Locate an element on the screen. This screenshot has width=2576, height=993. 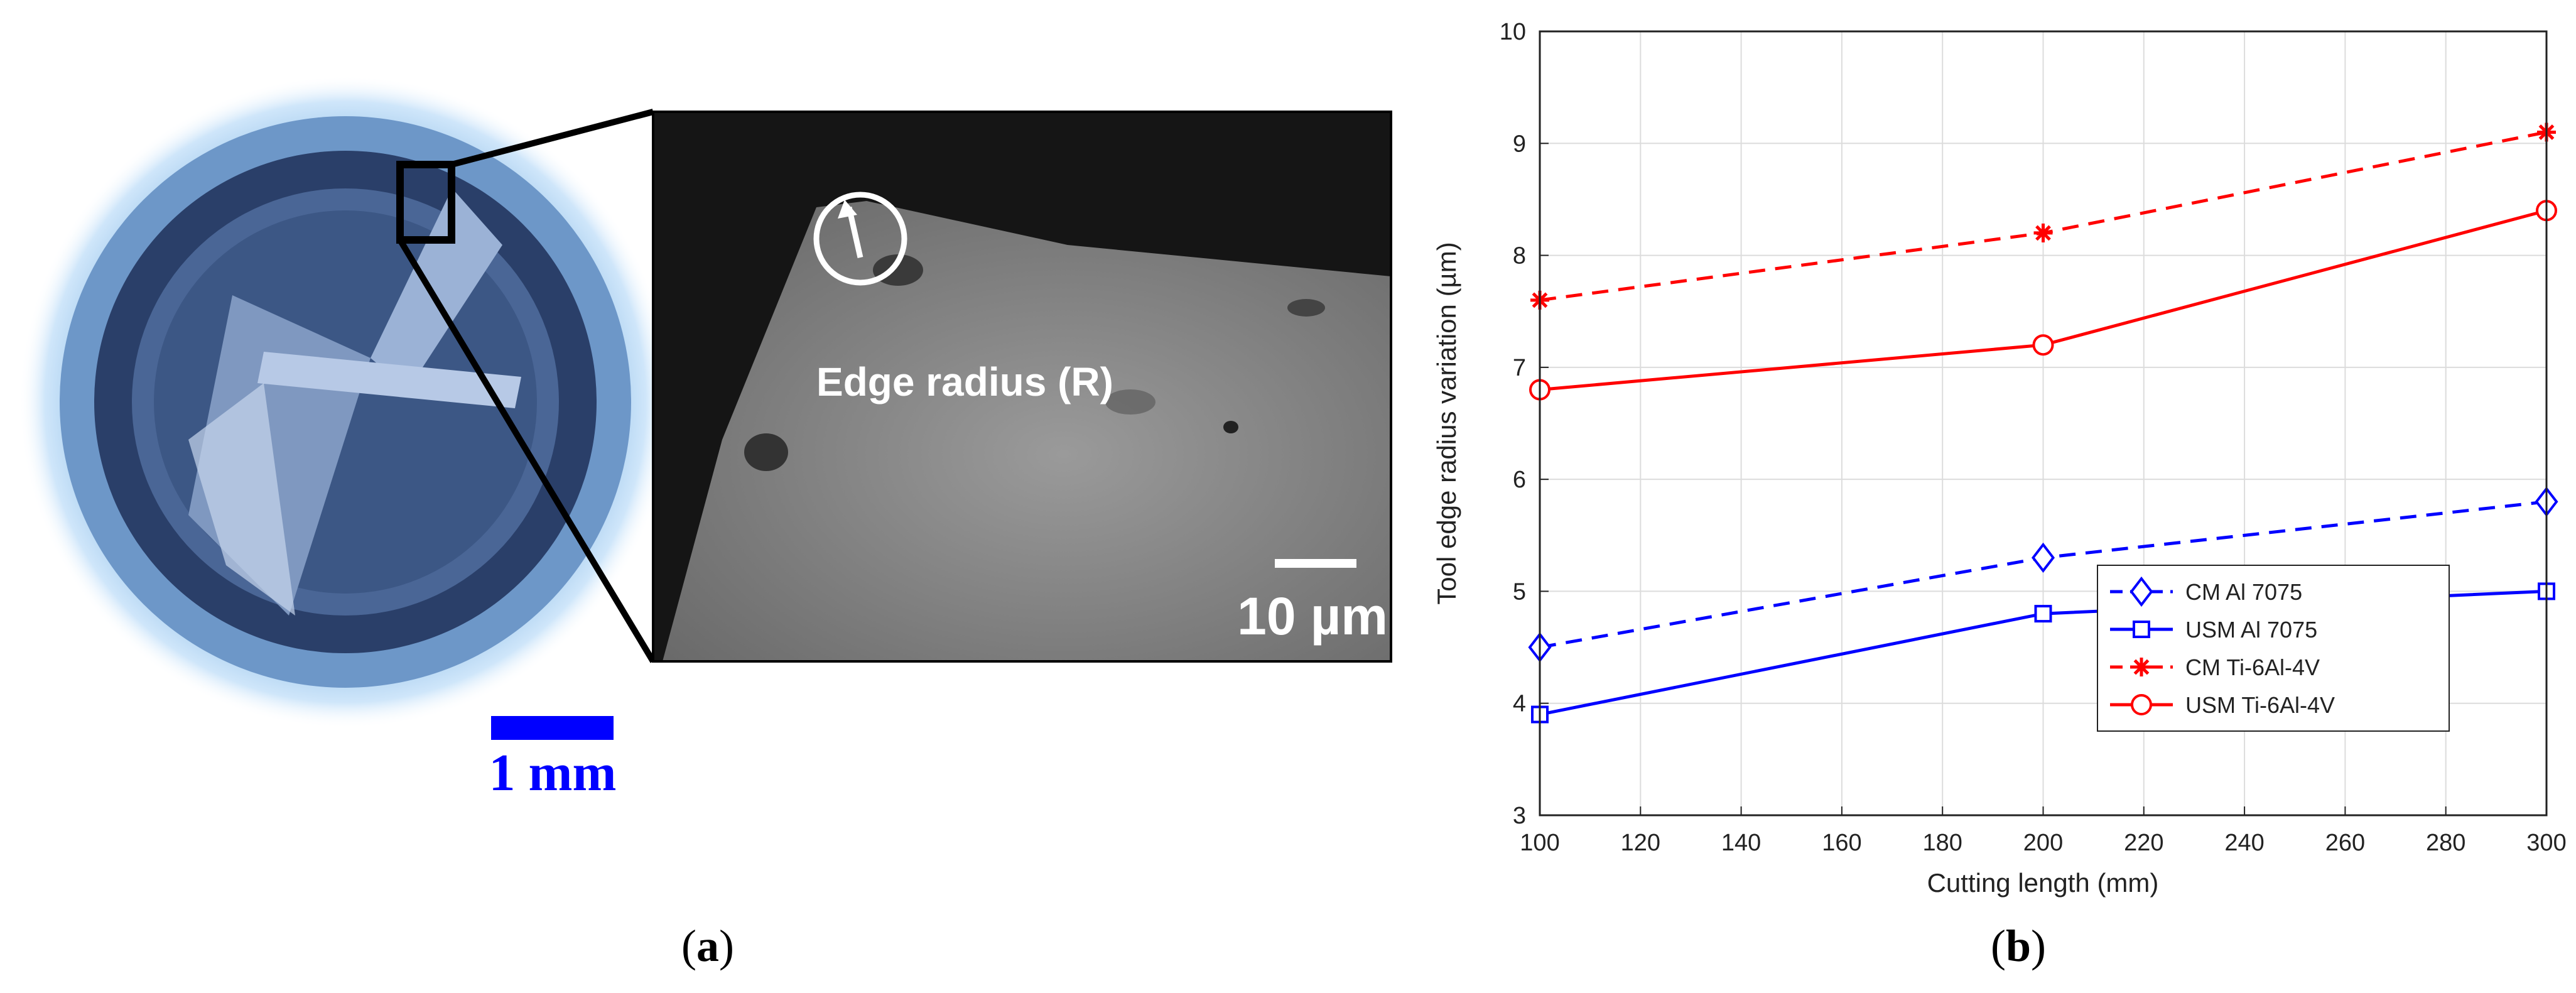
panel-label-b: (b) is located at coordinates (2019, 946).